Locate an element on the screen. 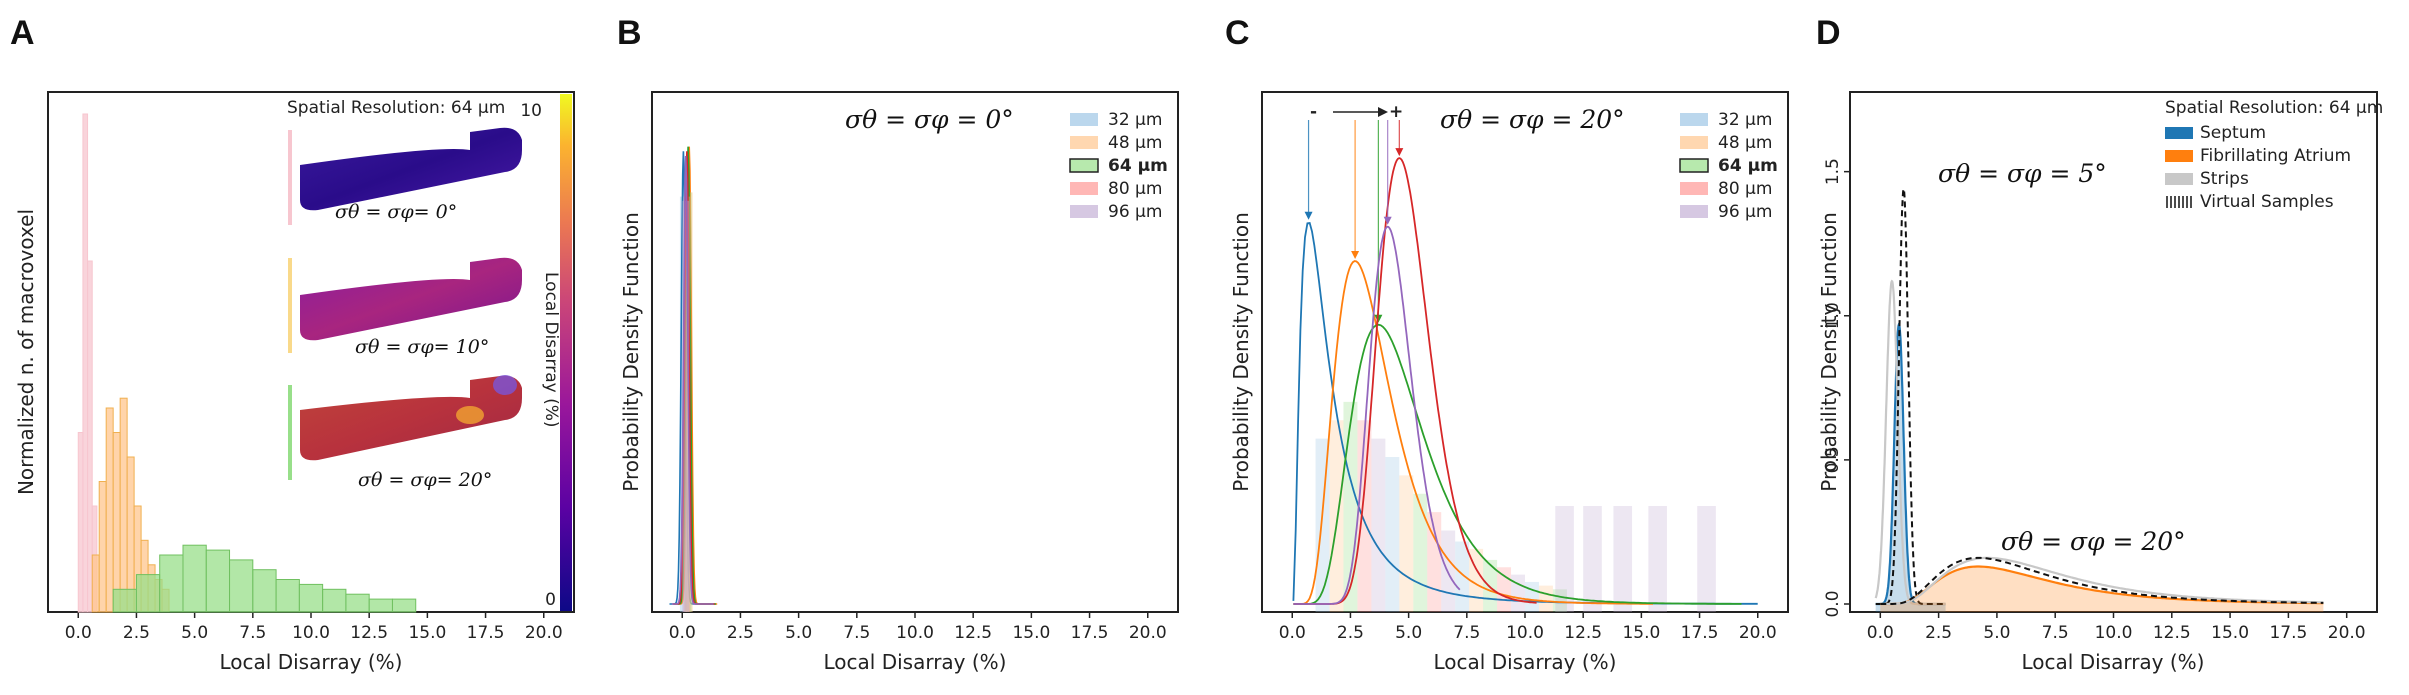 This screenshot has width=2409, height=695. legend-c: 32 μm 48 μm 64 μm 80 μm 96 μm is located at coordinates (1728, 166).